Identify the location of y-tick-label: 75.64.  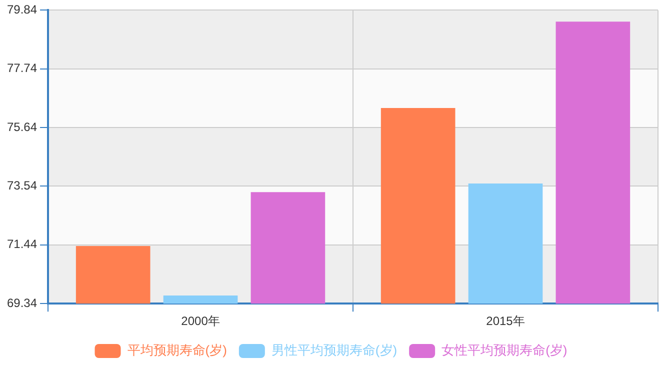
(22, 127).